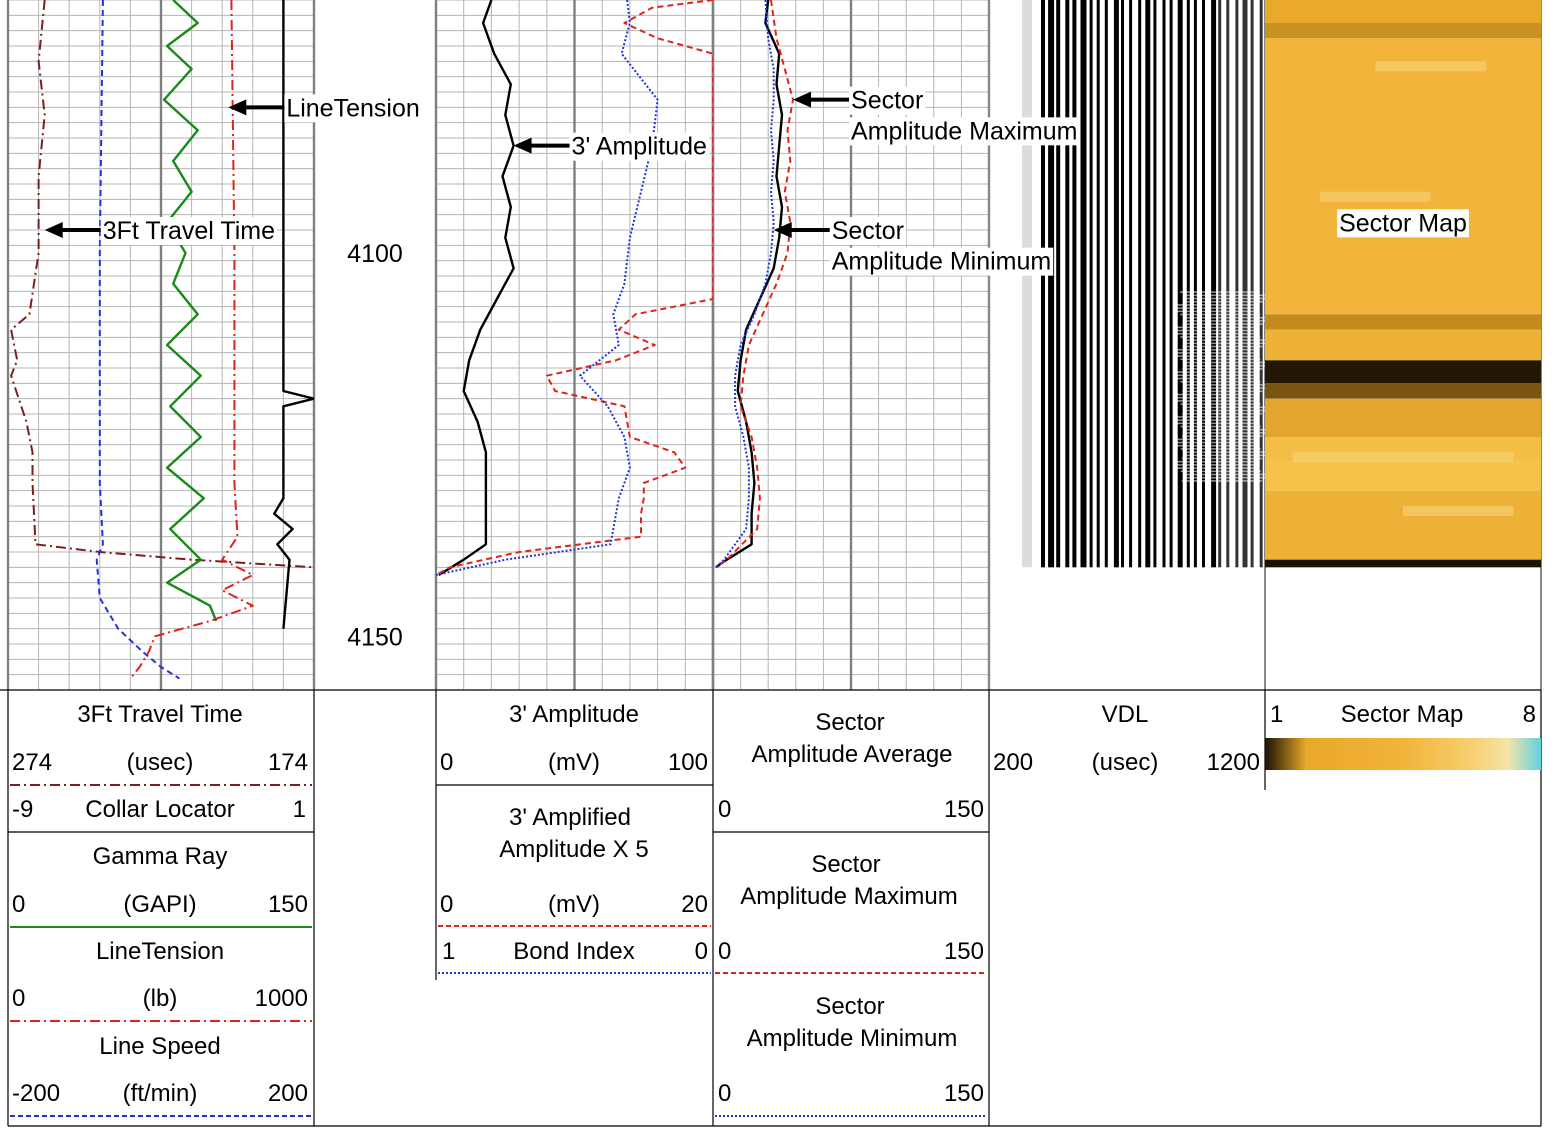 This screenshot has width=1554, height=1130. Describe the element at coordinates (724, 951) in the screenshot. I see `header-sector-max-left: 0` at that location.